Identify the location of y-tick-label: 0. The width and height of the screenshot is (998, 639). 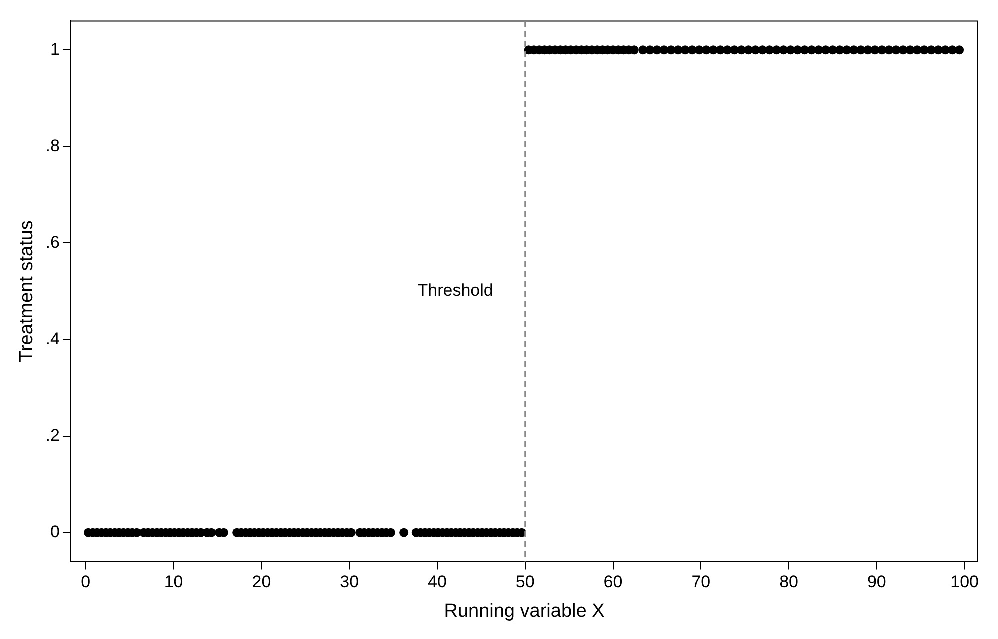
(55, 532).